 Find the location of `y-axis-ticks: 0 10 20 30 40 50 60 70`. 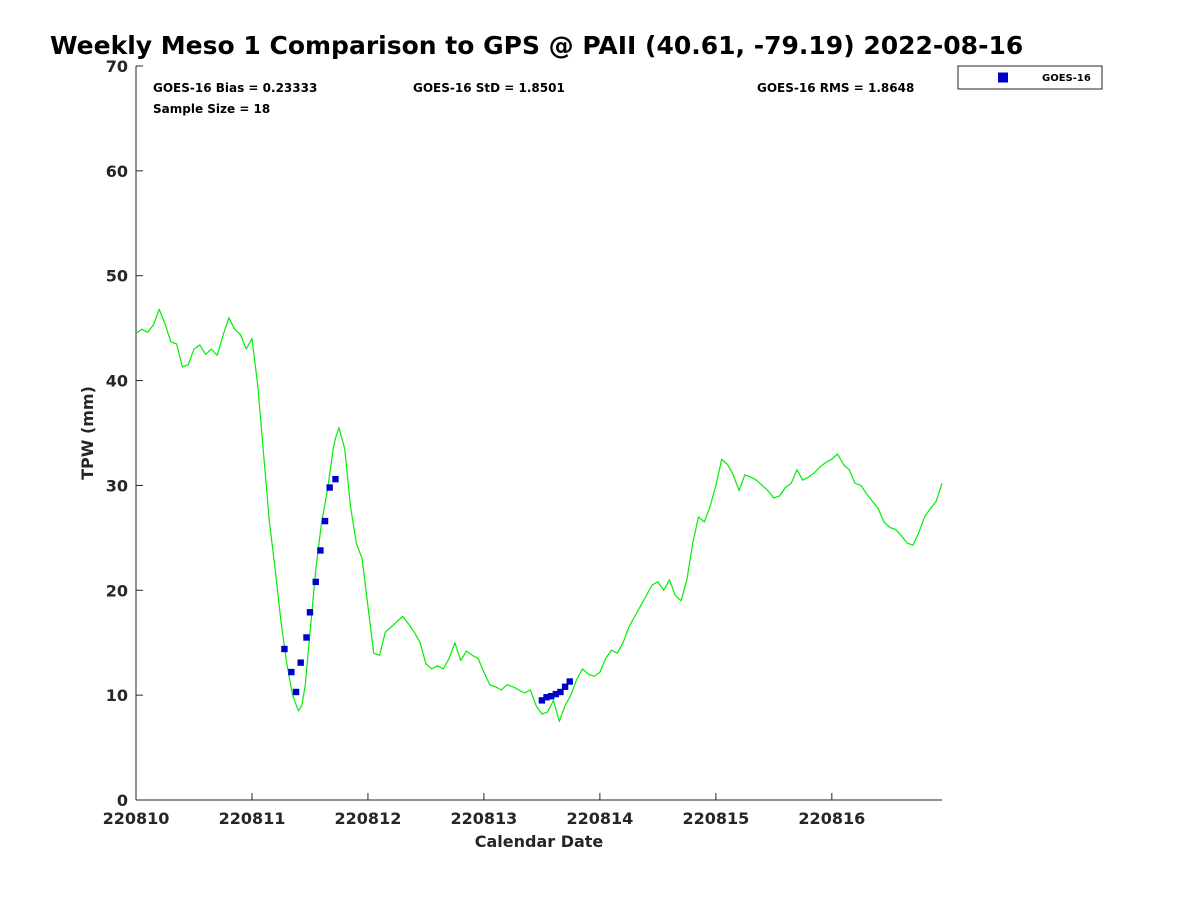

y-axis-ticks: 0 10 20 30 40 50 60 70 is located at coordinates (124, 433).